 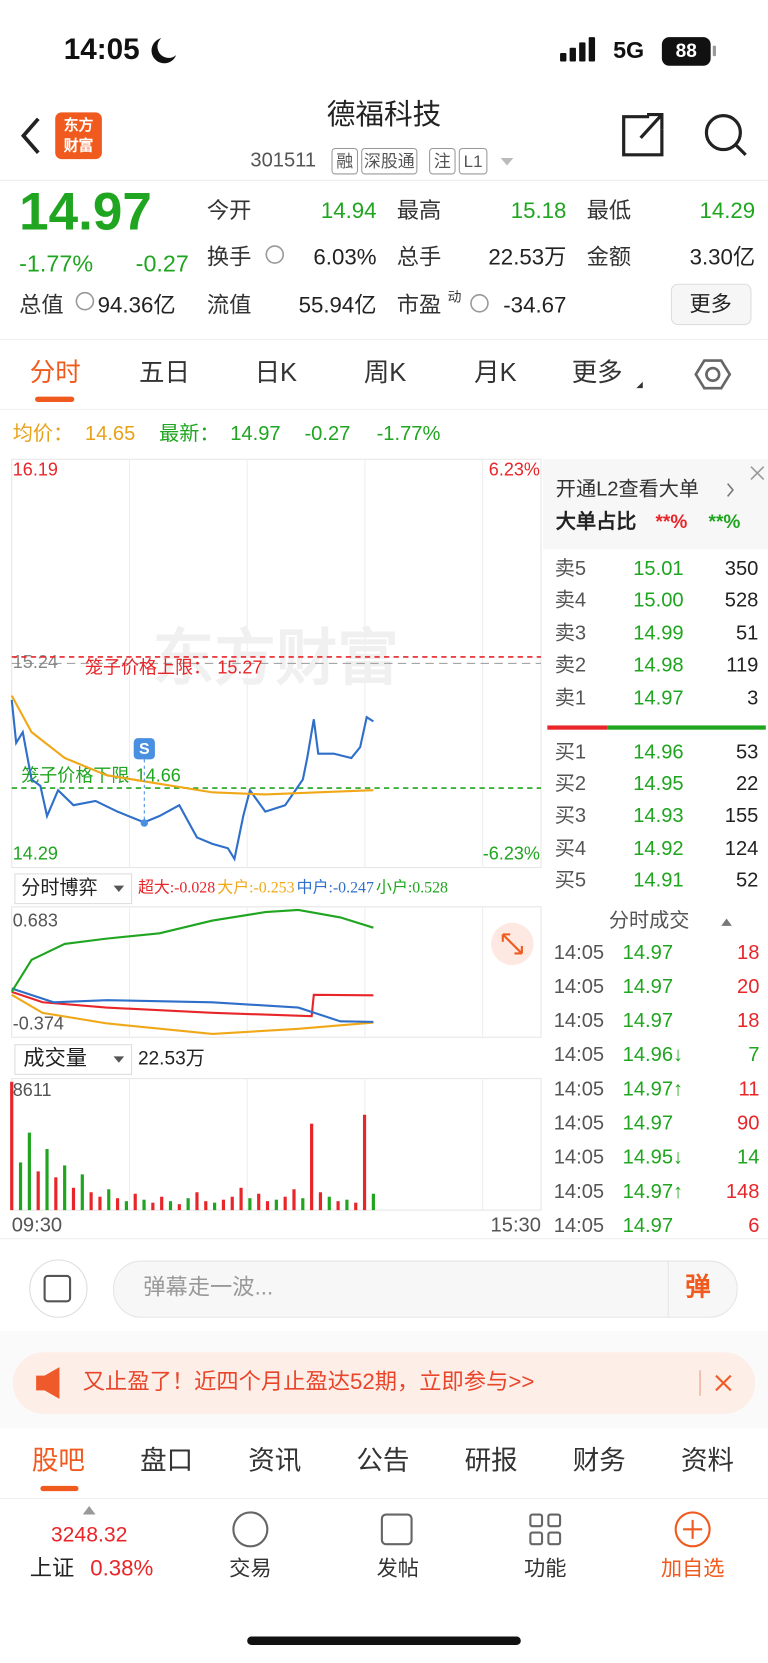 I want to click on summary-value: -1.77%, so click(x=409, y=434).